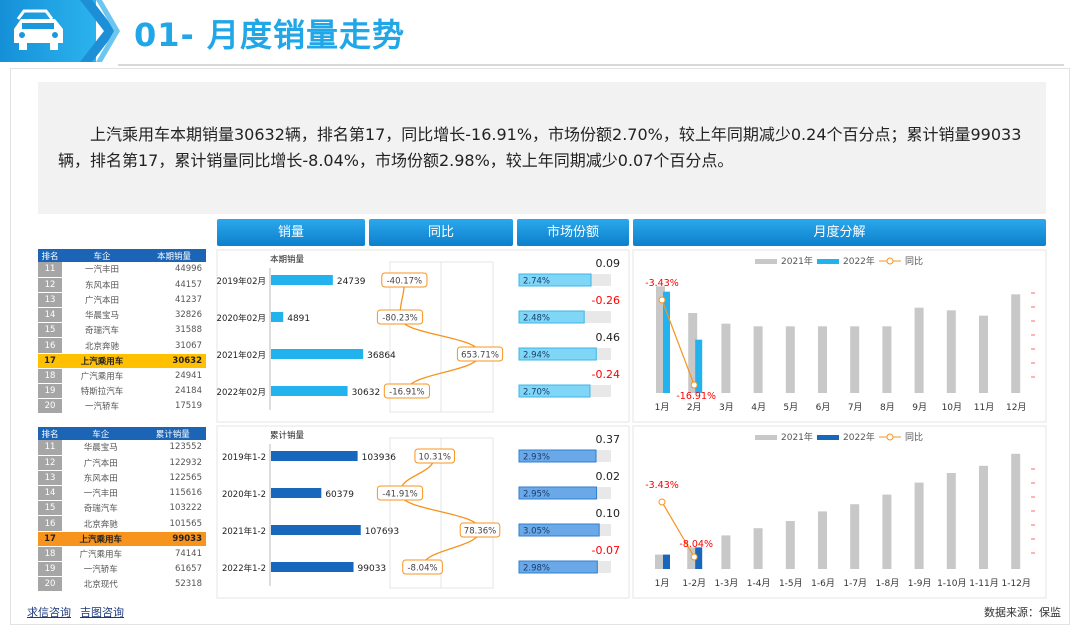 This screenshot has height=627, width=1080. I want to click on rank-cell: 17, so click(50, 361).